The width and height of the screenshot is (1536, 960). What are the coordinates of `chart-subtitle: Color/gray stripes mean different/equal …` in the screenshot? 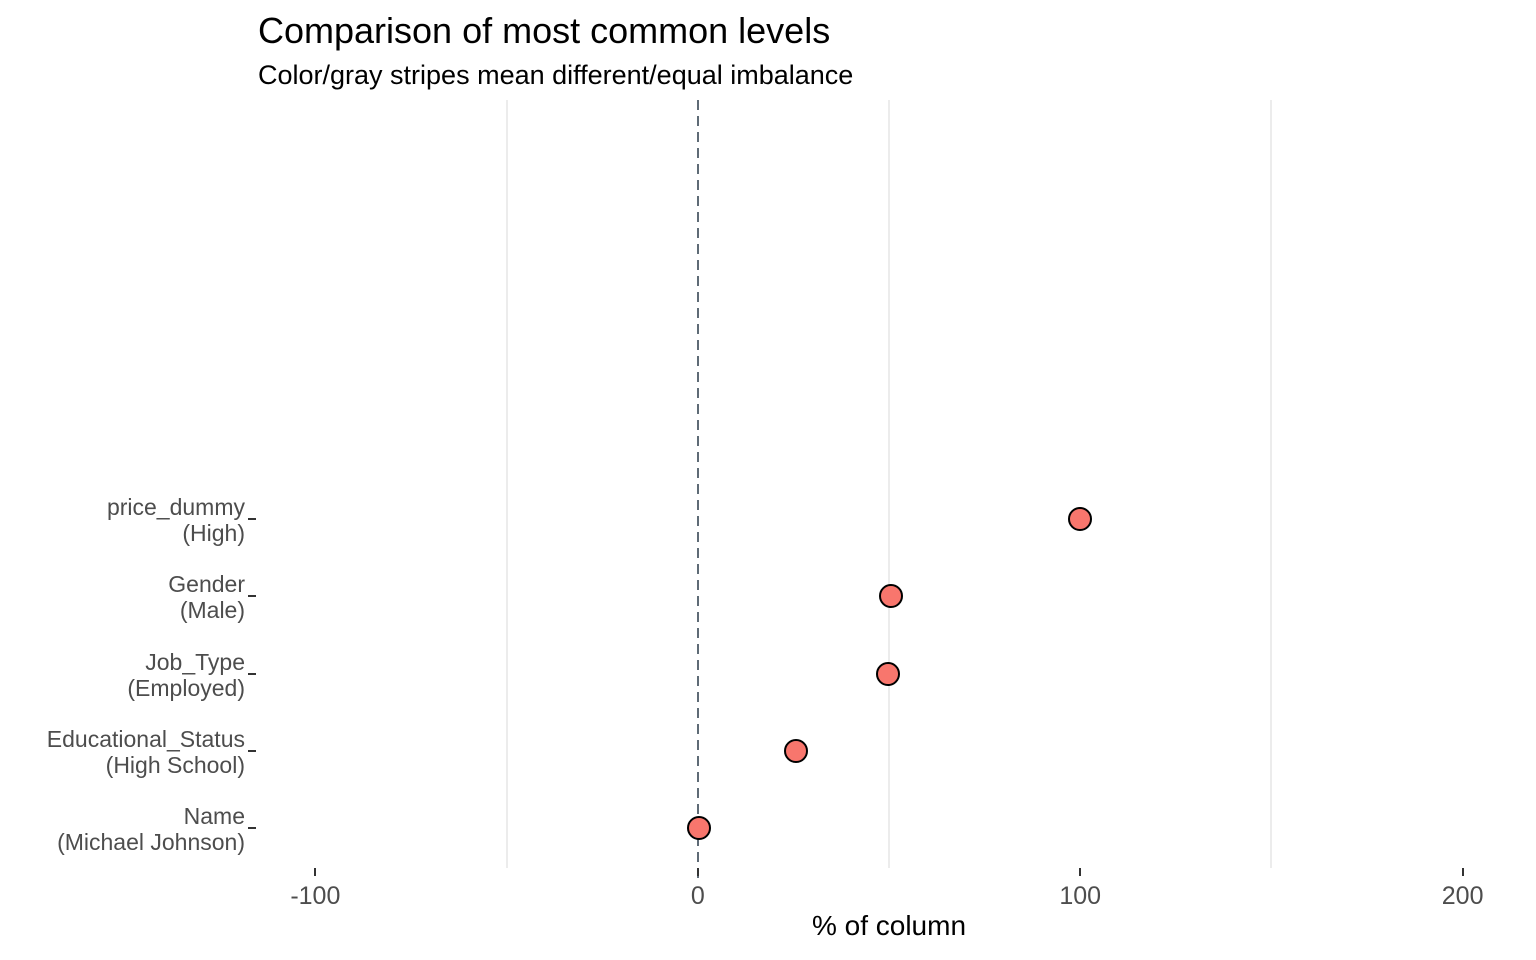 It's located at (556, 75).